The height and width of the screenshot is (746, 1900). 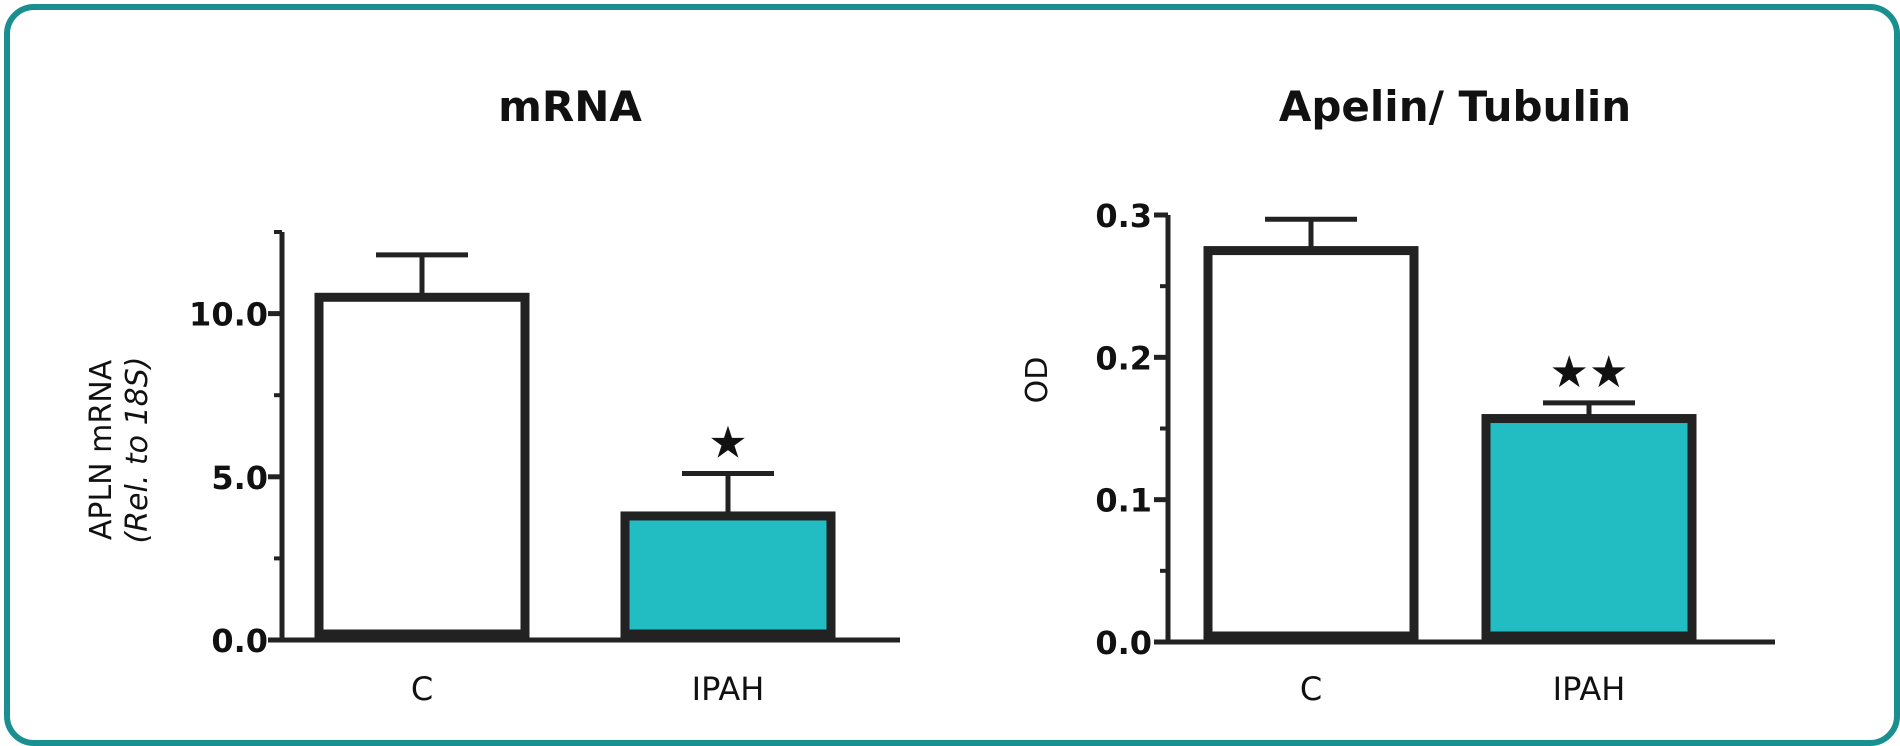 I want to click on y-tick-label: 5.0, so click(x=239, y=478).